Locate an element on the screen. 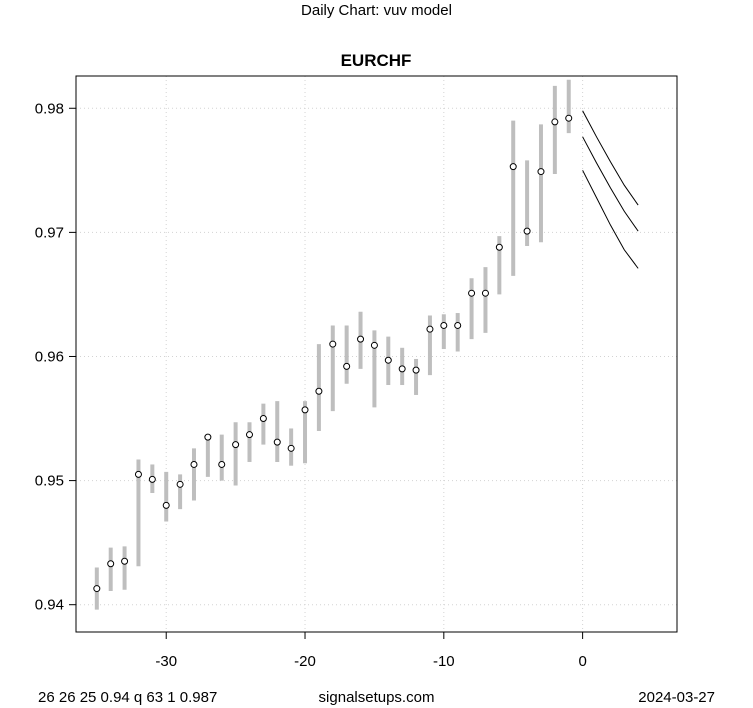  forecast-line-lower is located at coordinates (610, 219).